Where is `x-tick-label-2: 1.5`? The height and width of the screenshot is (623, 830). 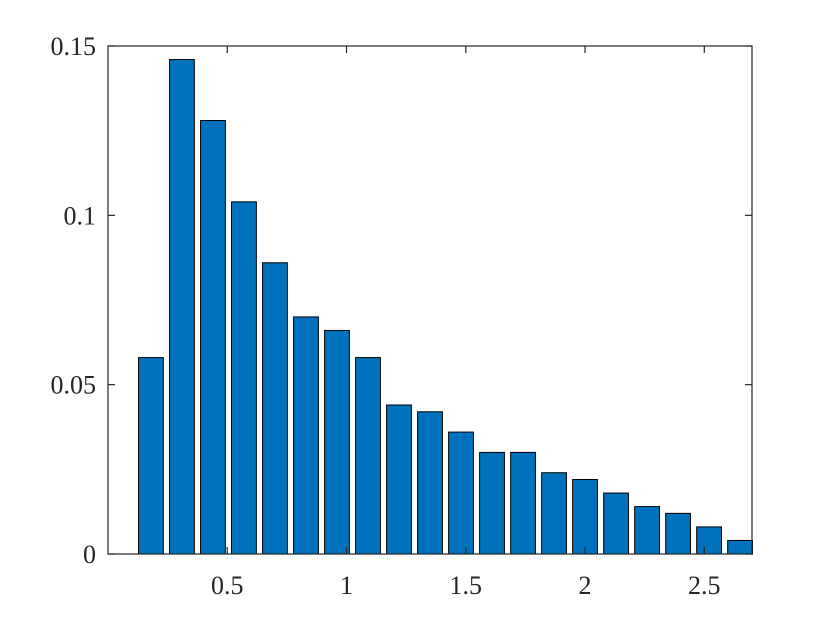
x-tick-label-2: 1.5 is located at coordinates (466, 585).